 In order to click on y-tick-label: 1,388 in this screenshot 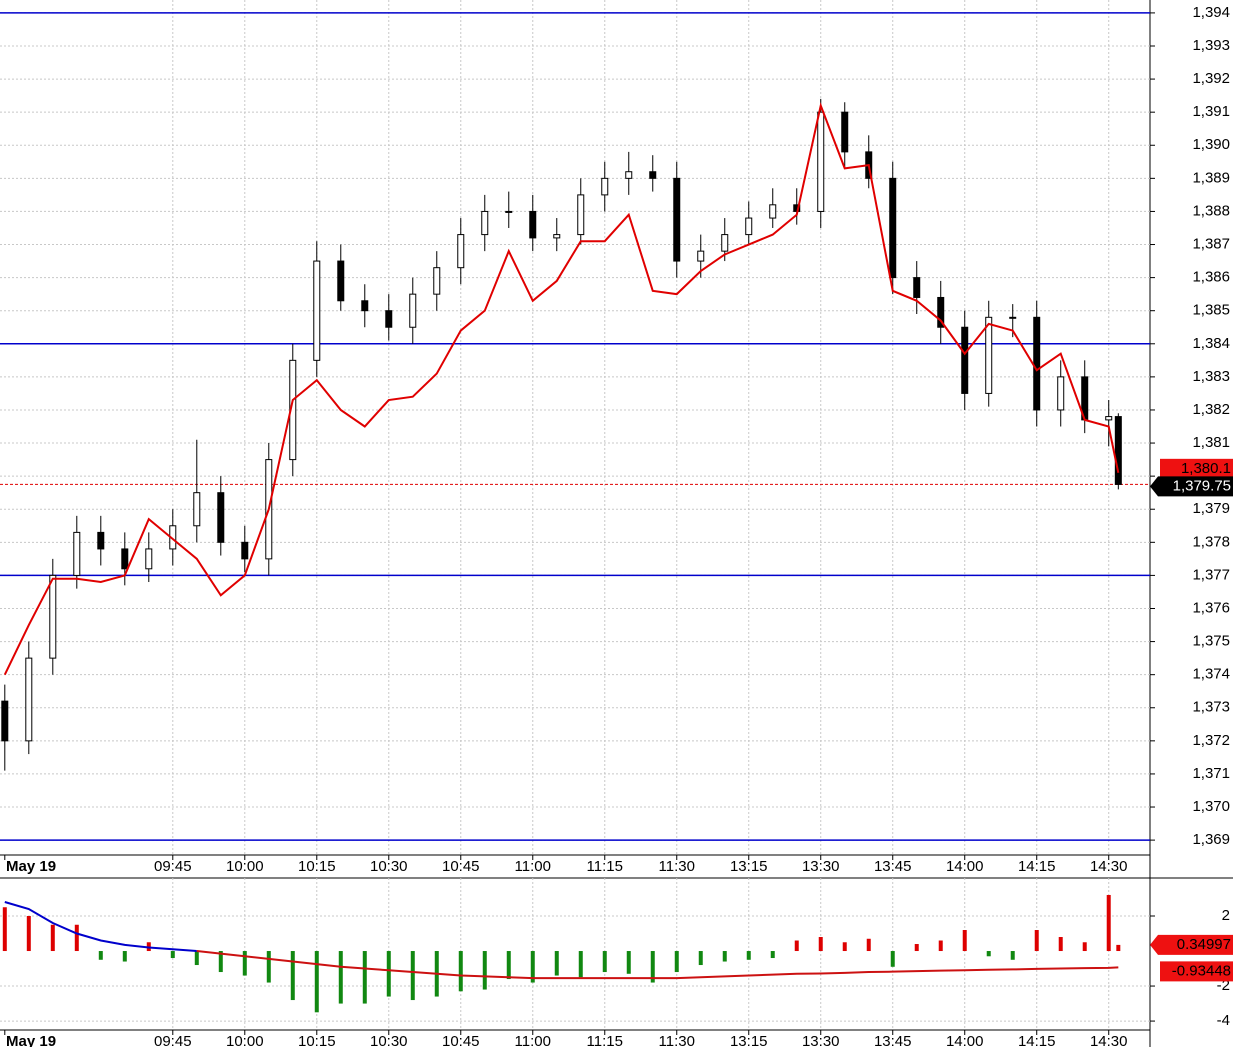, I will do `click(1211, 210)`.